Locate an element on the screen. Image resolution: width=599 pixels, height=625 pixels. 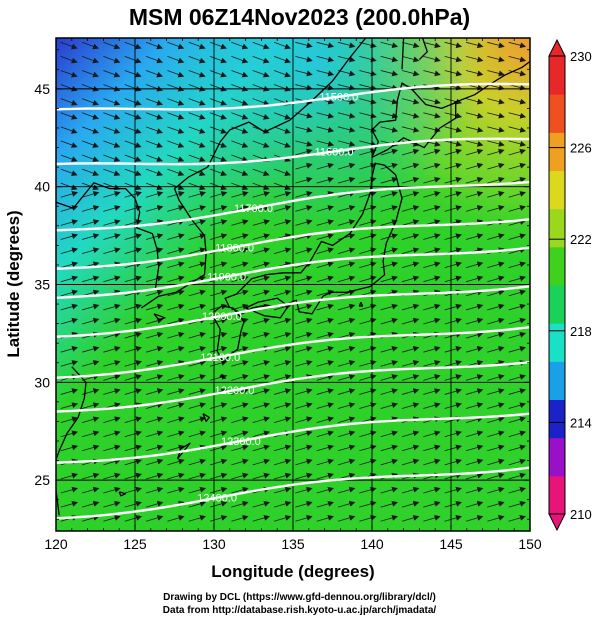
colorbar-max-triangle is located at coordinates (557, 47).